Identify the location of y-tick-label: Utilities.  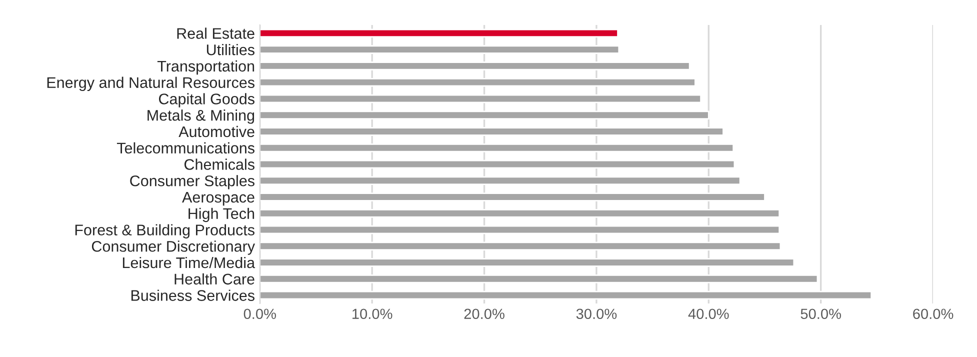
(230, 50).